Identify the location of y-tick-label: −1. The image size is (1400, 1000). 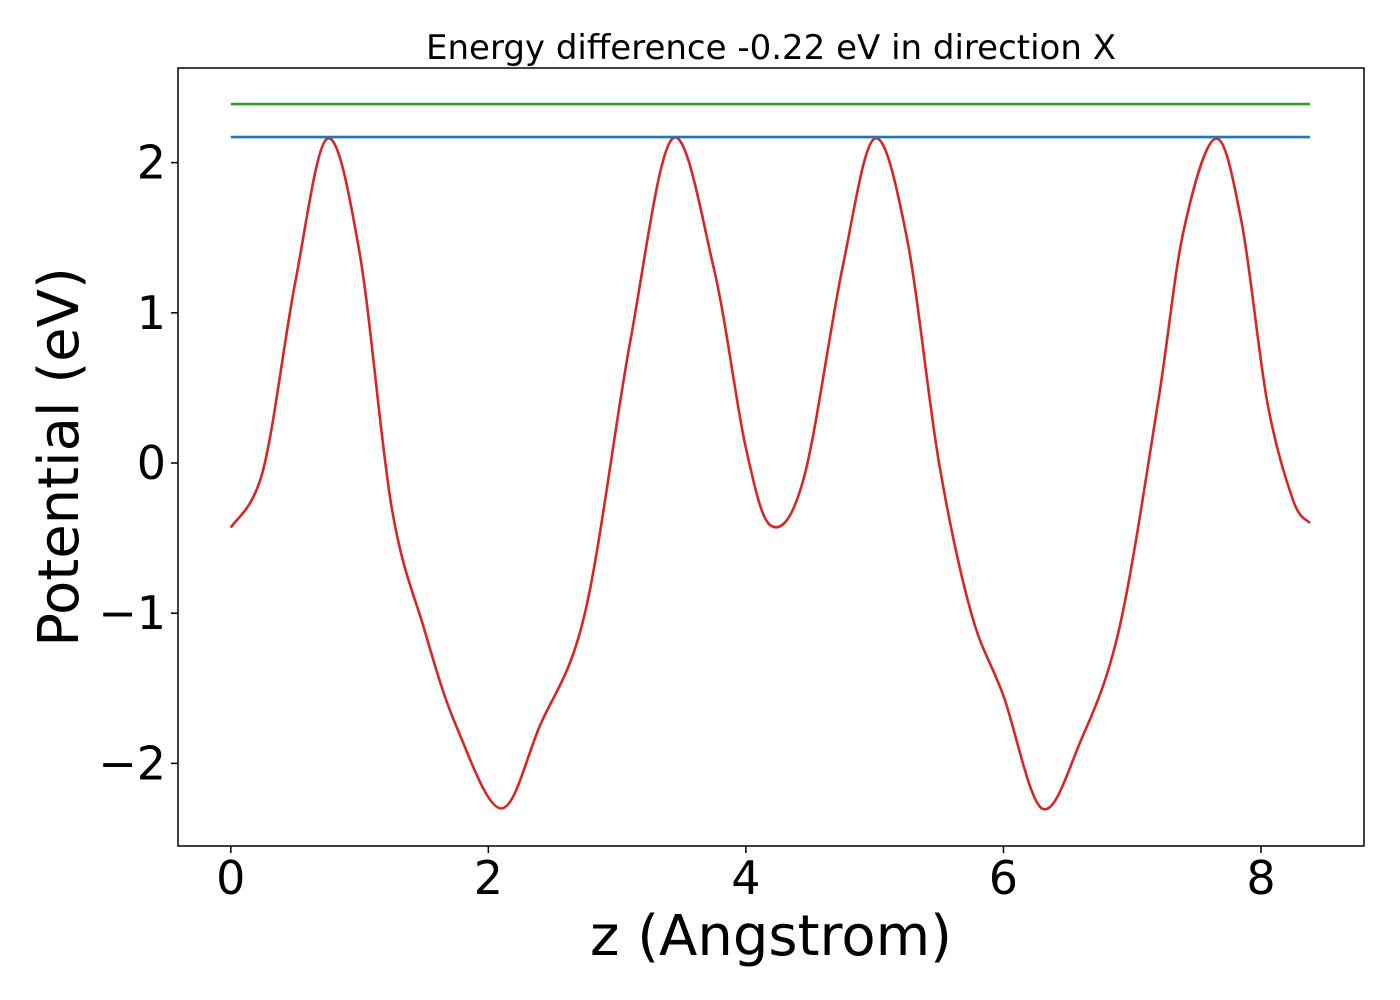
(132, 613).